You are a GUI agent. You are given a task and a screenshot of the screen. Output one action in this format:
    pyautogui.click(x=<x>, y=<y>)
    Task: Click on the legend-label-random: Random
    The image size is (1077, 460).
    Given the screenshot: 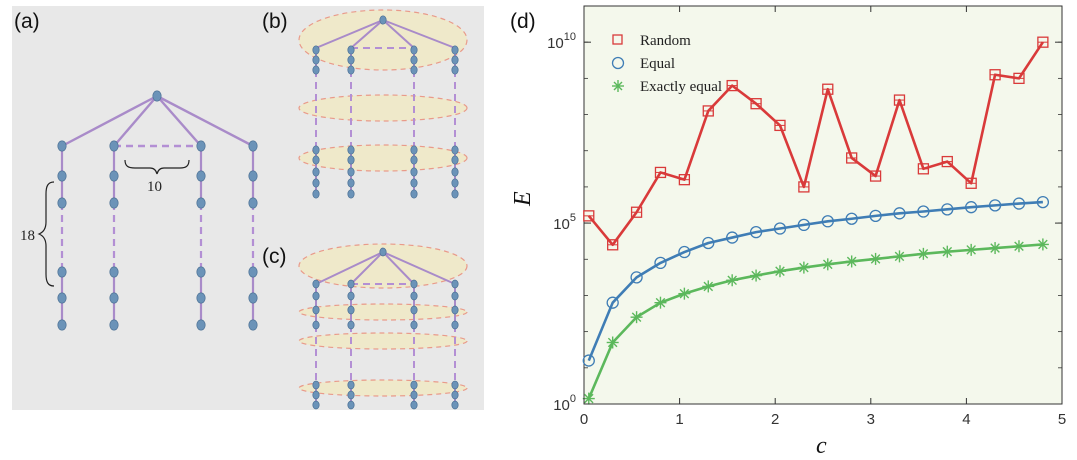 What is the action you would take?
    pyautogui.click(x=665, y=41)
    